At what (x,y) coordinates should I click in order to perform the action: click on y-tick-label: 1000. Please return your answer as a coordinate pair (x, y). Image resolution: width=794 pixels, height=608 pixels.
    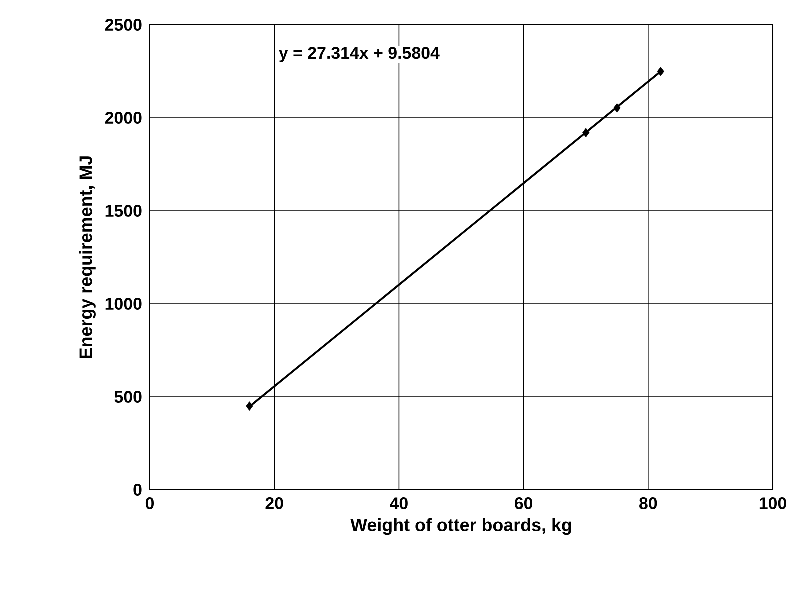
    Looking at the image, I should click on (124, 304).